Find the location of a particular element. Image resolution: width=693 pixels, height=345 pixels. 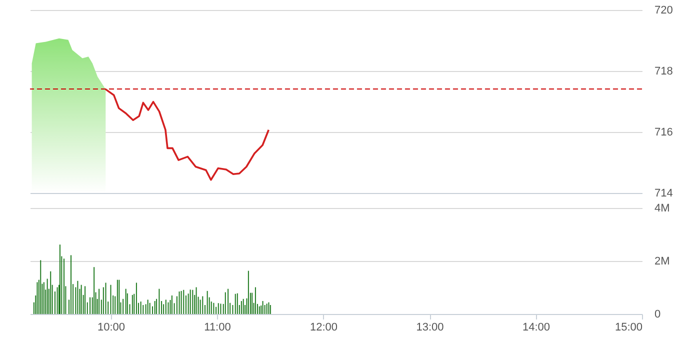

line-series is located at coordinates (187, 134).